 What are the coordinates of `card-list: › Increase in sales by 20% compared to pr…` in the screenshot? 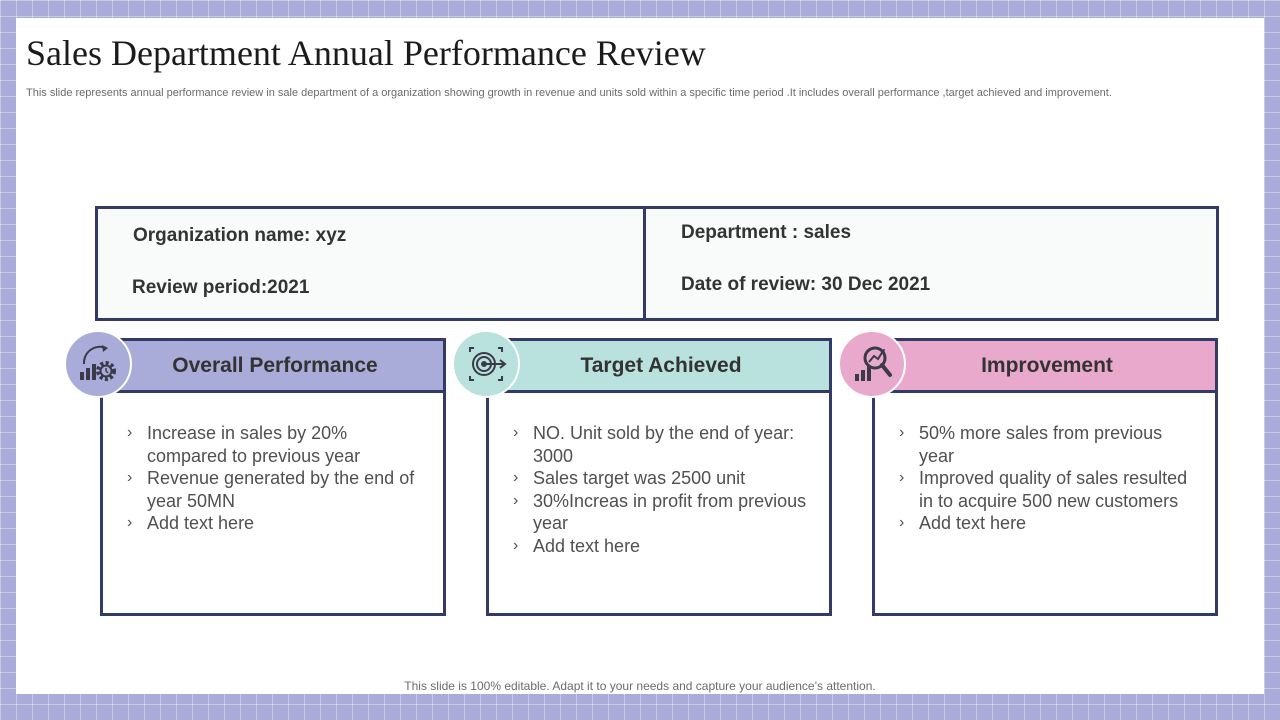 It's located at (275, 478).